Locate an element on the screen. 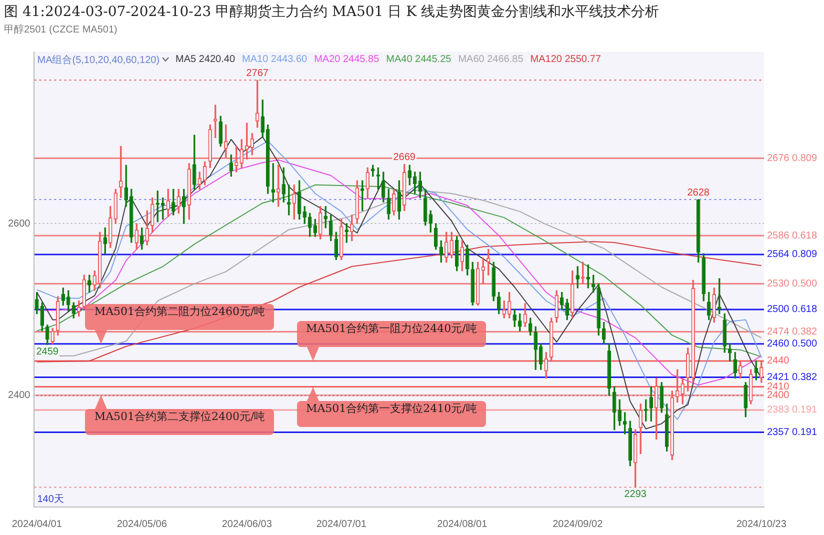  annotation: 140天 is located at coordinates (50, 499).